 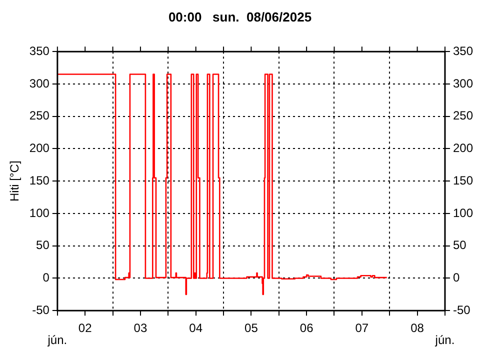 I want to click on y-tick-label: 0, so click(x=46, y=277).